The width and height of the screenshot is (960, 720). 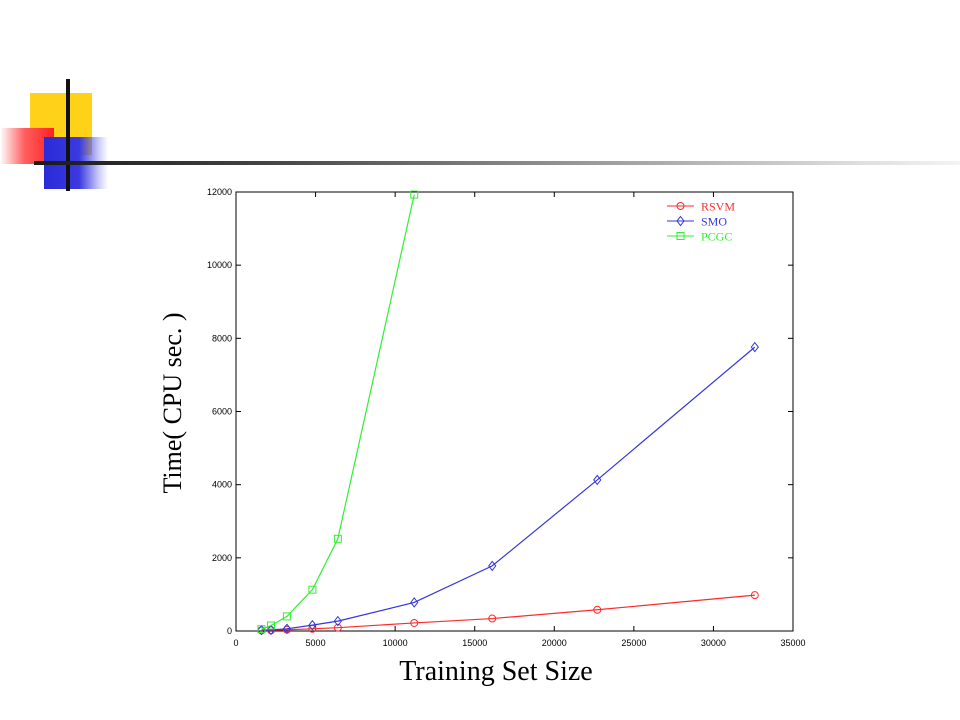 I want to click on x-axis-title: Training Set Size, so click(x=496, y=671).